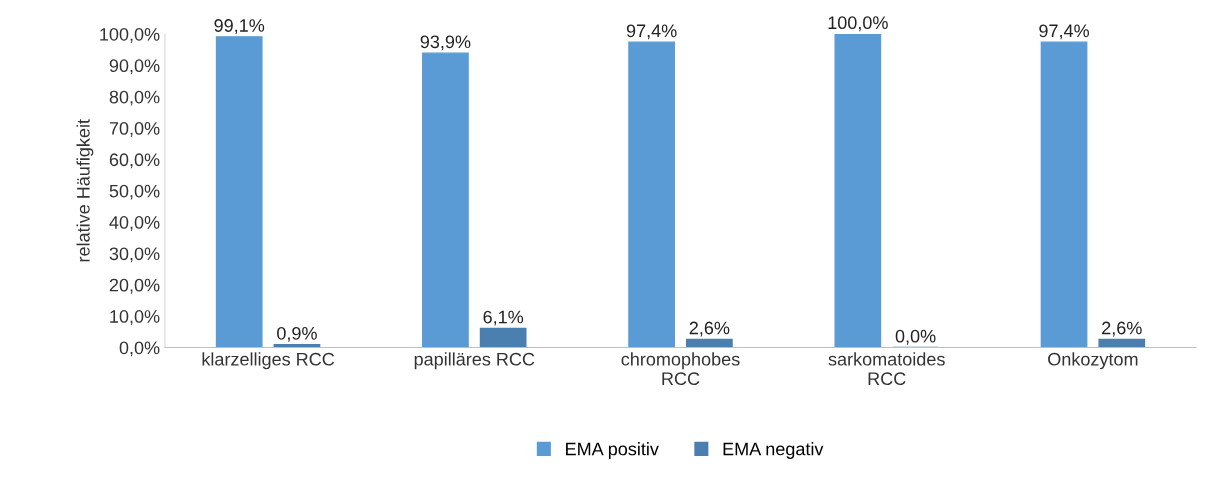 Image resolution: width=1213 pixels, height=486 pixels. Describe the element at coordinates (239, 27) in the screenshot. I see `data-label: 99,1%` at that location.